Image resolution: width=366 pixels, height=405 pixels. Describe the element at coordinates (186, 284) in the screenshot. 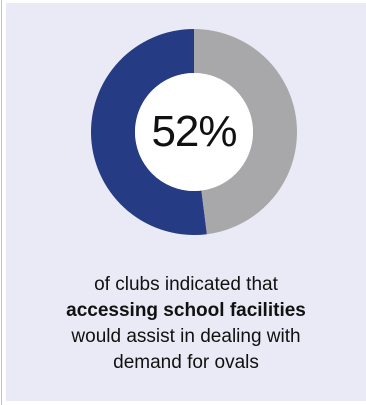

I see `caption-line-1: of clubs indicated that` at that location.